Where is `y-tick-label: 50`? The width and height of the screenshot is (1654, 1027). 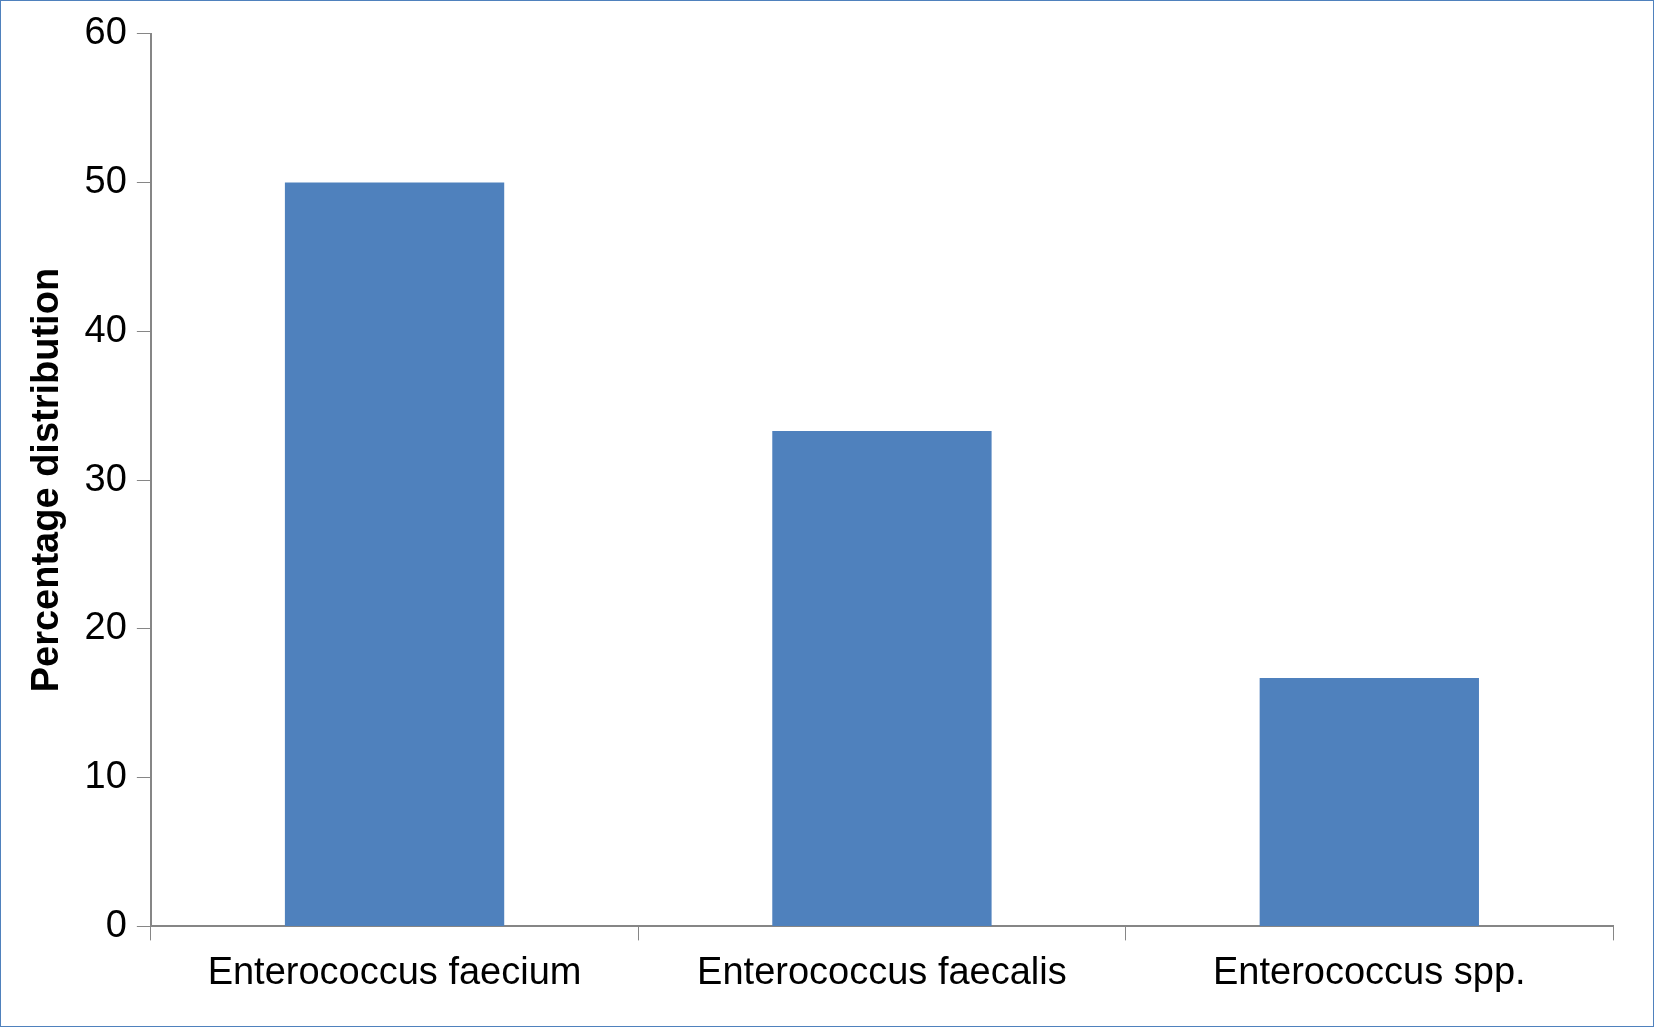 y-tick-label: 50 is located at coordinates (105, 180).